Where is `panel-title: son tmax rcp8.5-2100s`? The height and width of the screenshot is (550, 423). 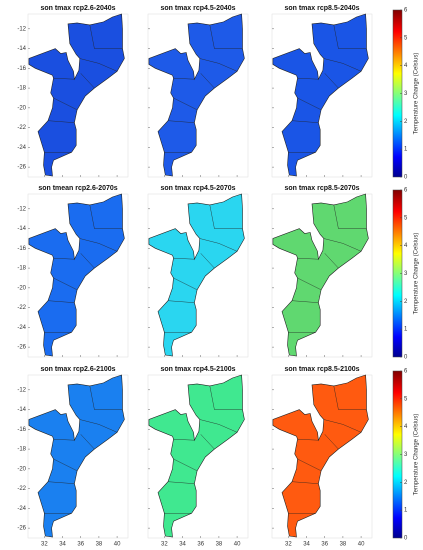
panel-title: son tmax rcp8.5-2100s is located at coordinates (321, 369).